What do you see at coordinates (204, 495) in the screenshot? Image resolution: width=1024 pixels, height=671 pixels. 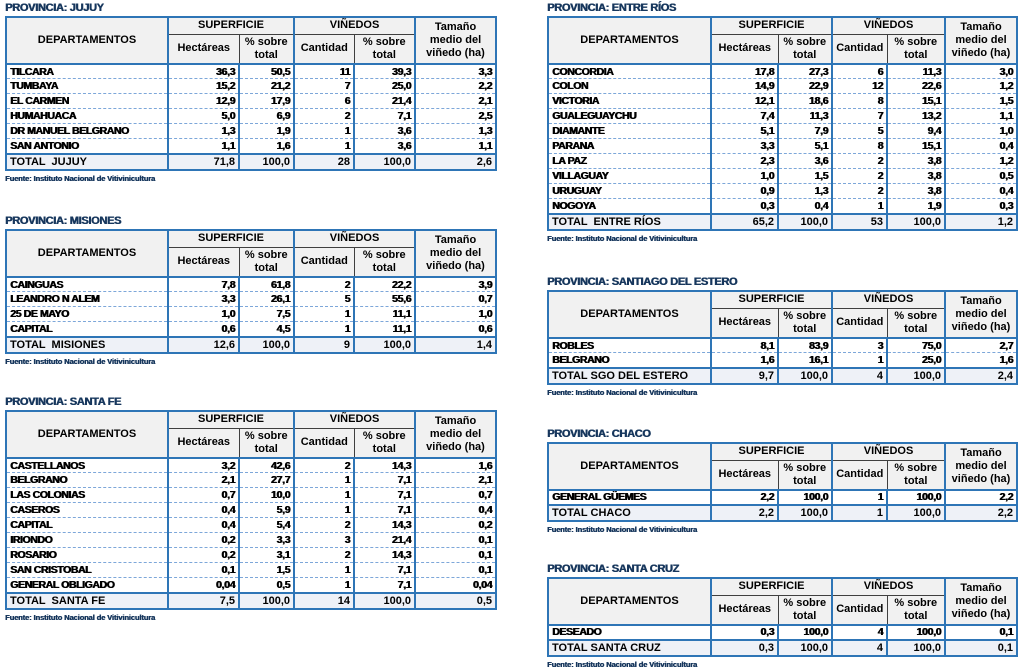 I see `value-cell: 0,7` at bounding box center [204, 495].